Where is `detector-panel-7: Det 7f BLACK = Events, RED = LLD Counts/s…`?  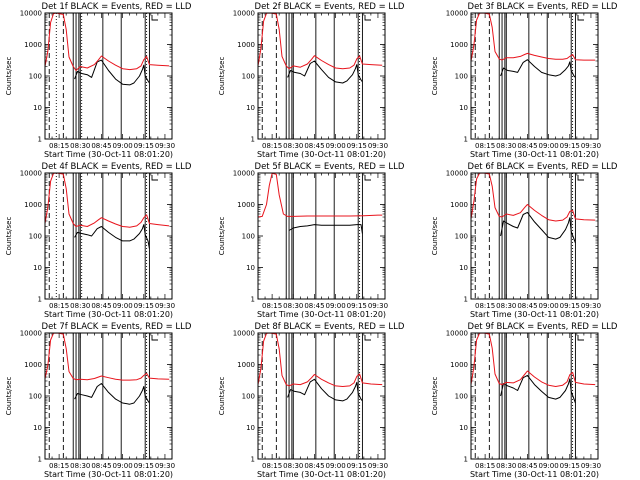 detector-panel-7: Det 7f BLACK = Events, RED = LLD Counts/s… is located at coordinates (98, 400).